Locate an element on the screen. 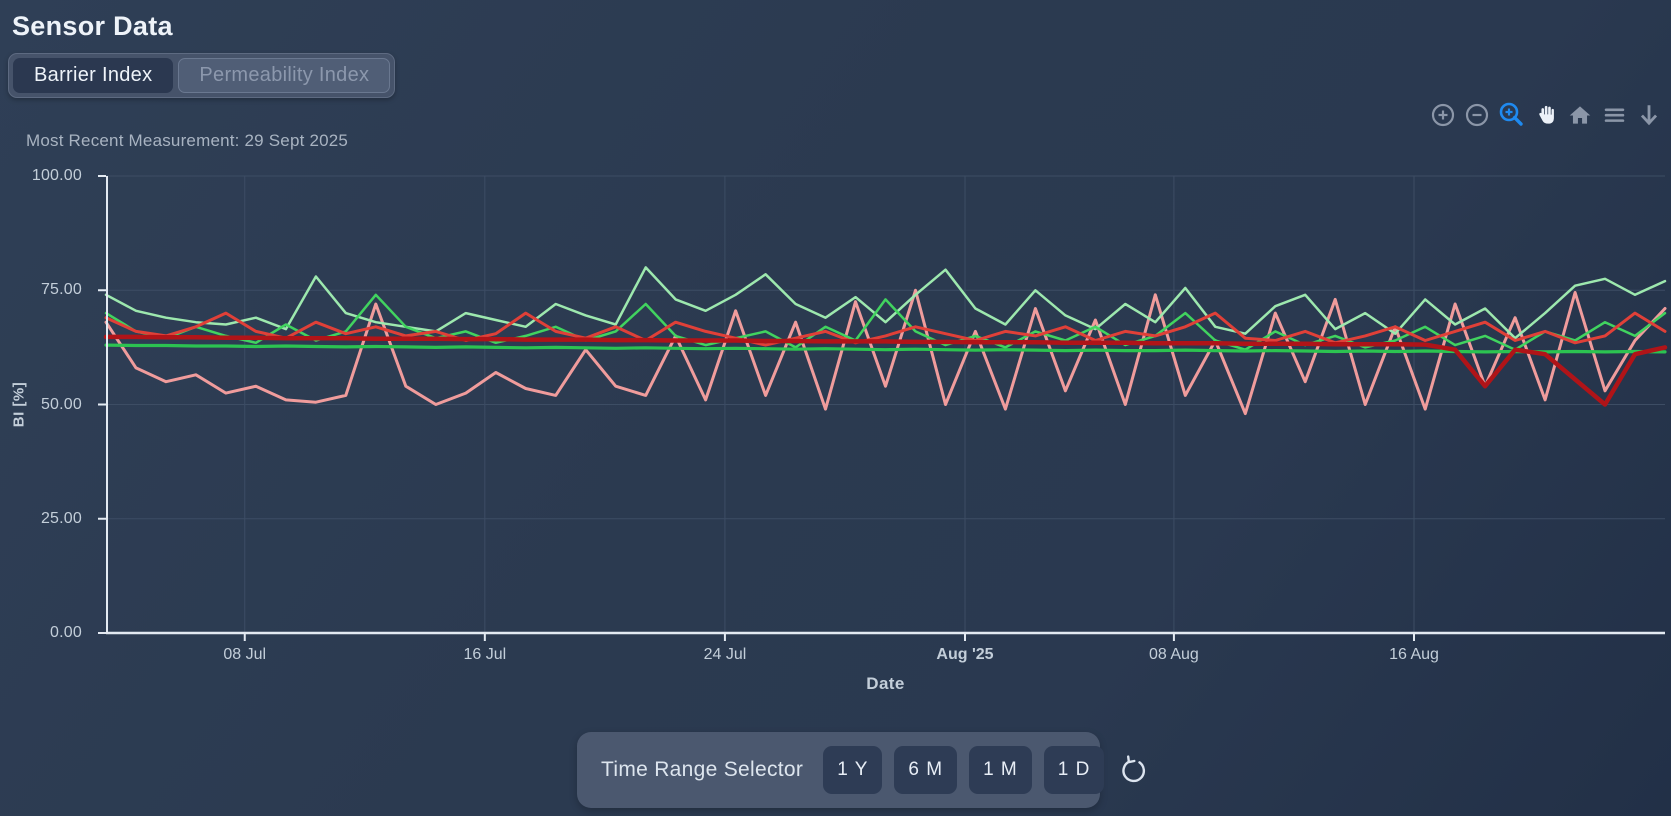  series-light-green-jagged is located at coordinates (885, 303).